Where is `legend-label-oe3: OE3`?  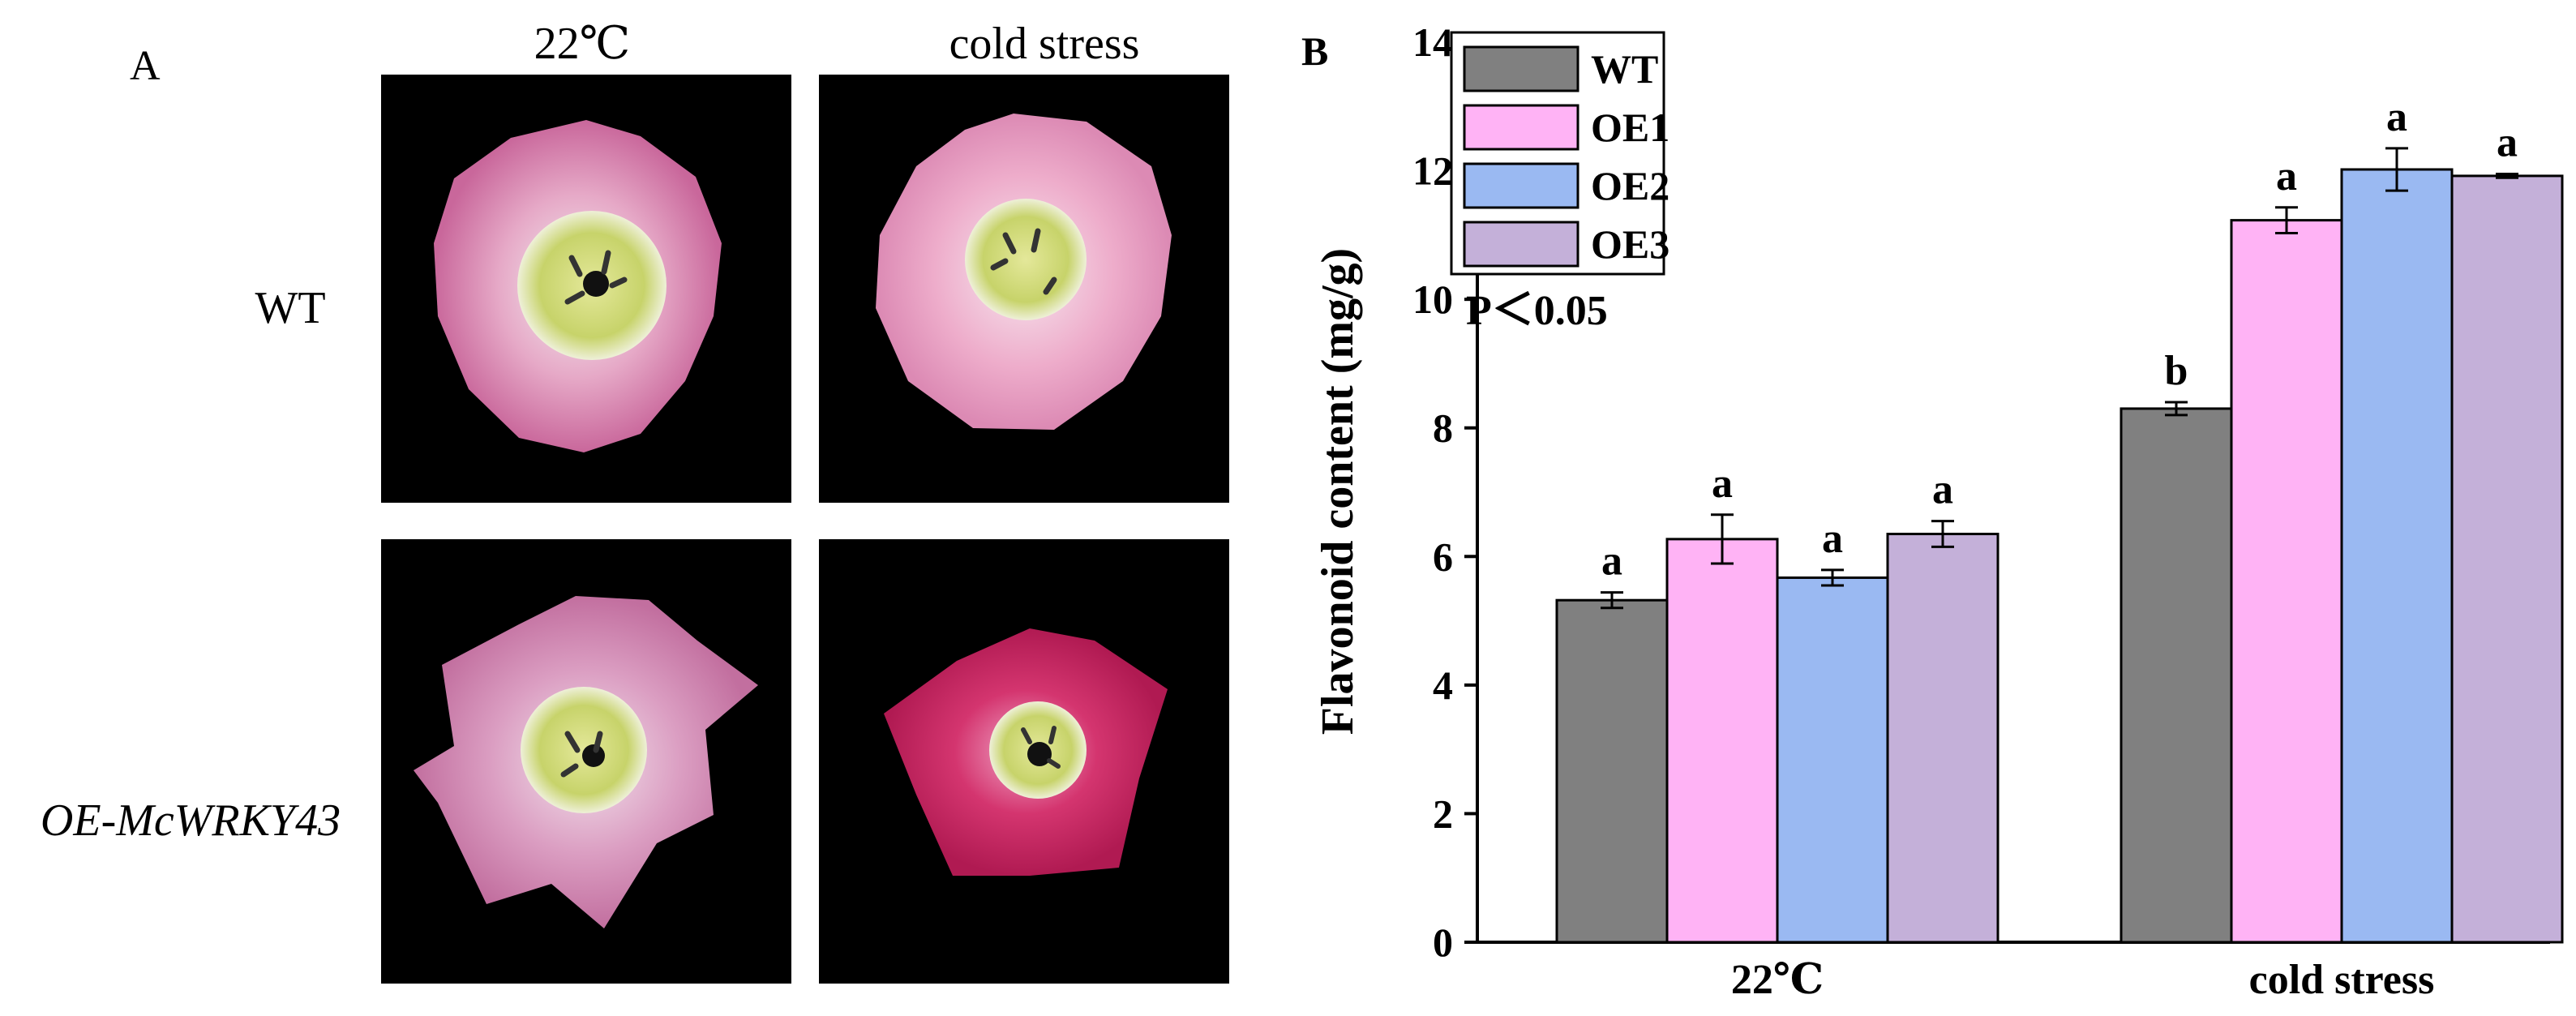 legend-label-oe3: OE3 is located at coordinates (1630, 244).